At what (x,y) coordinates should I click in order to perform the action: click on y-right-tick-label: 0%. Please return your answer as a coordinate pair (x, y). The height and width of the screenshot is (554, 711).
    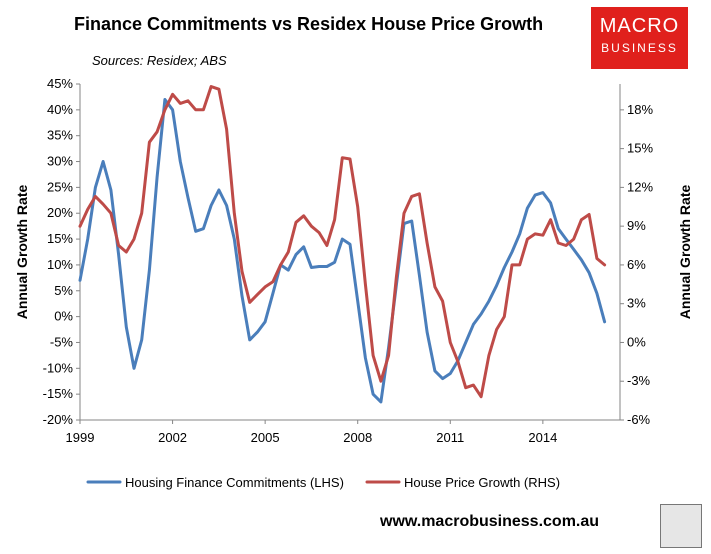
    Looking at the image, I should click on (636, 341).